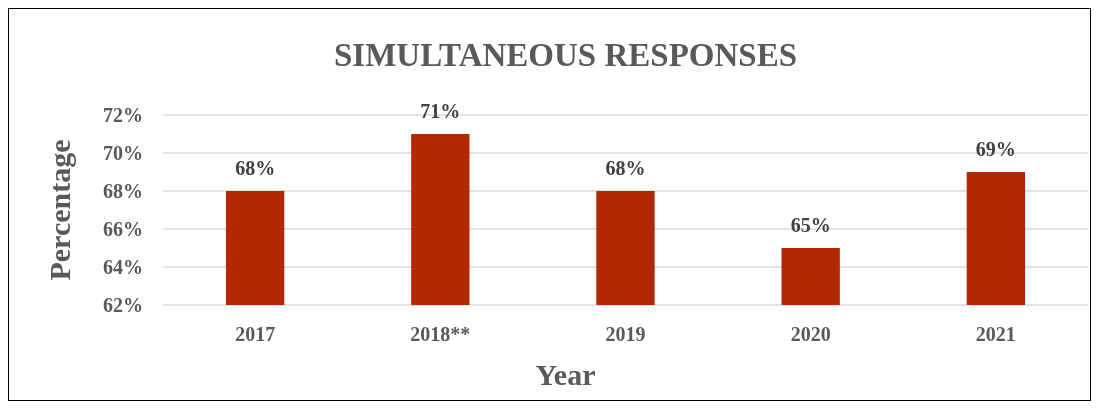 This screenshot has height=409, width=1099. Describe the element at coordinates (810, 334) in the screenshot. I see `x-tick-label: 2020` at that location.